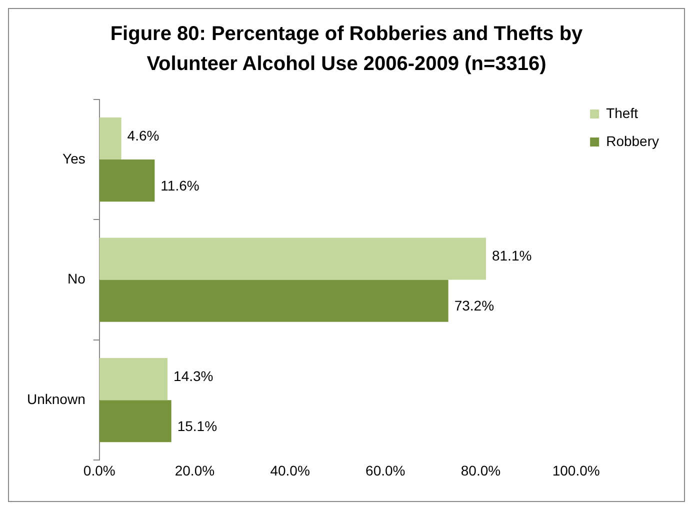 The image size is (693, 510). I want to click on legend-label: Robbery, so click(633, 140).